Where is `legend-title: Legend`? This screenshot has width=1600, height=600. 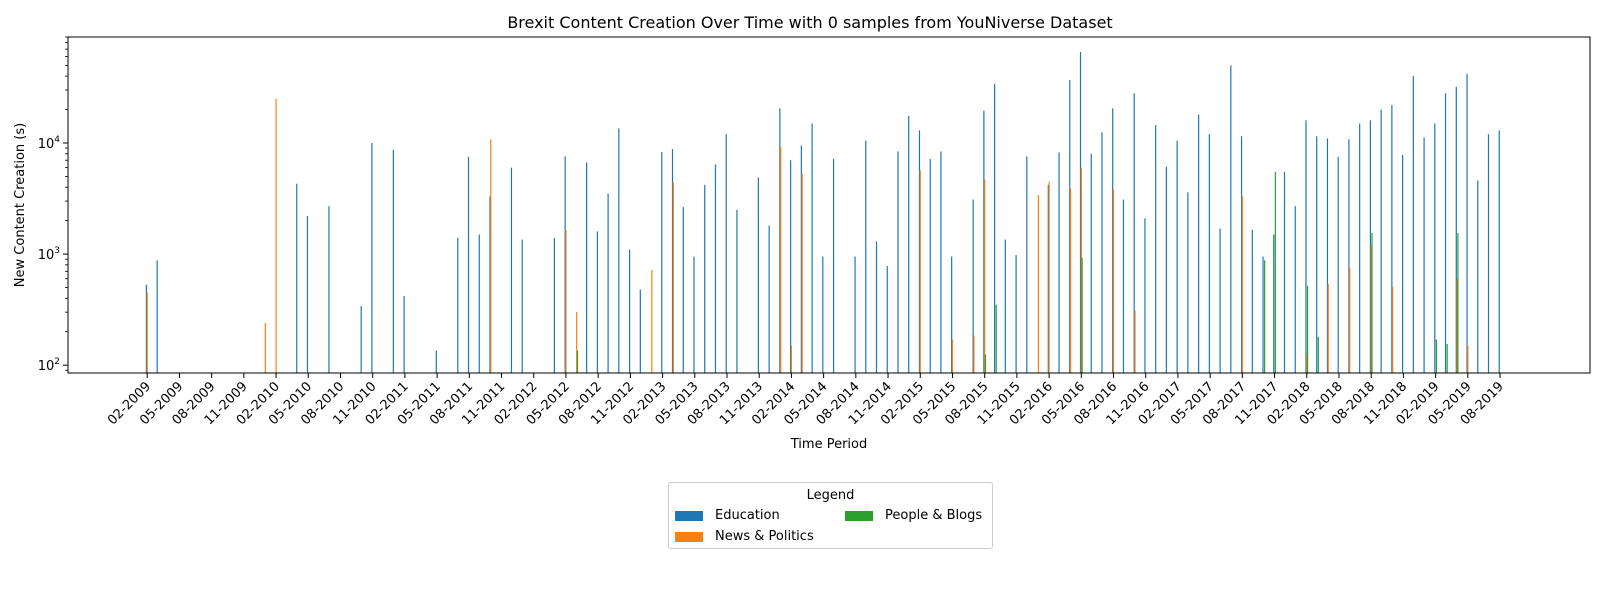 legend-title: Legend is located at coordinates (830, 495).